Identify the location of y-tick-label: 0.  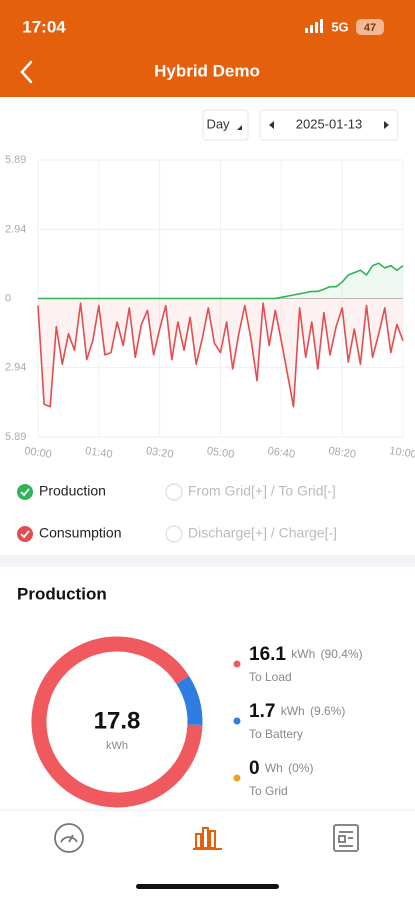
(8, 298).